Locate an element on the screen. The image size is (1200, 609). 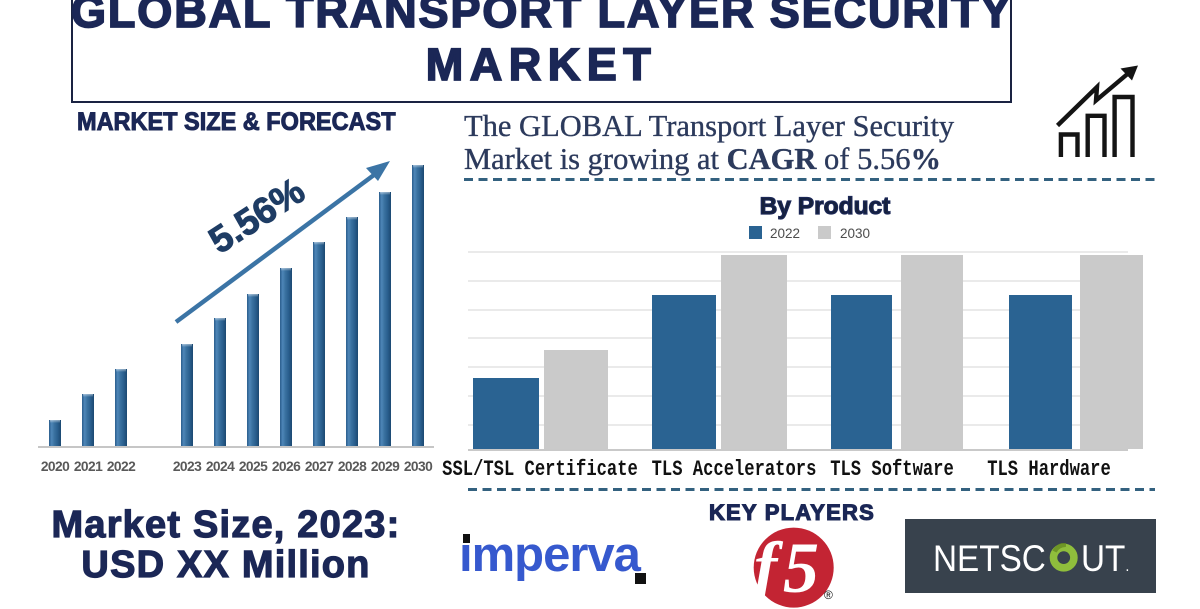
svg-text: 5 is located at coordinates (801, 568).